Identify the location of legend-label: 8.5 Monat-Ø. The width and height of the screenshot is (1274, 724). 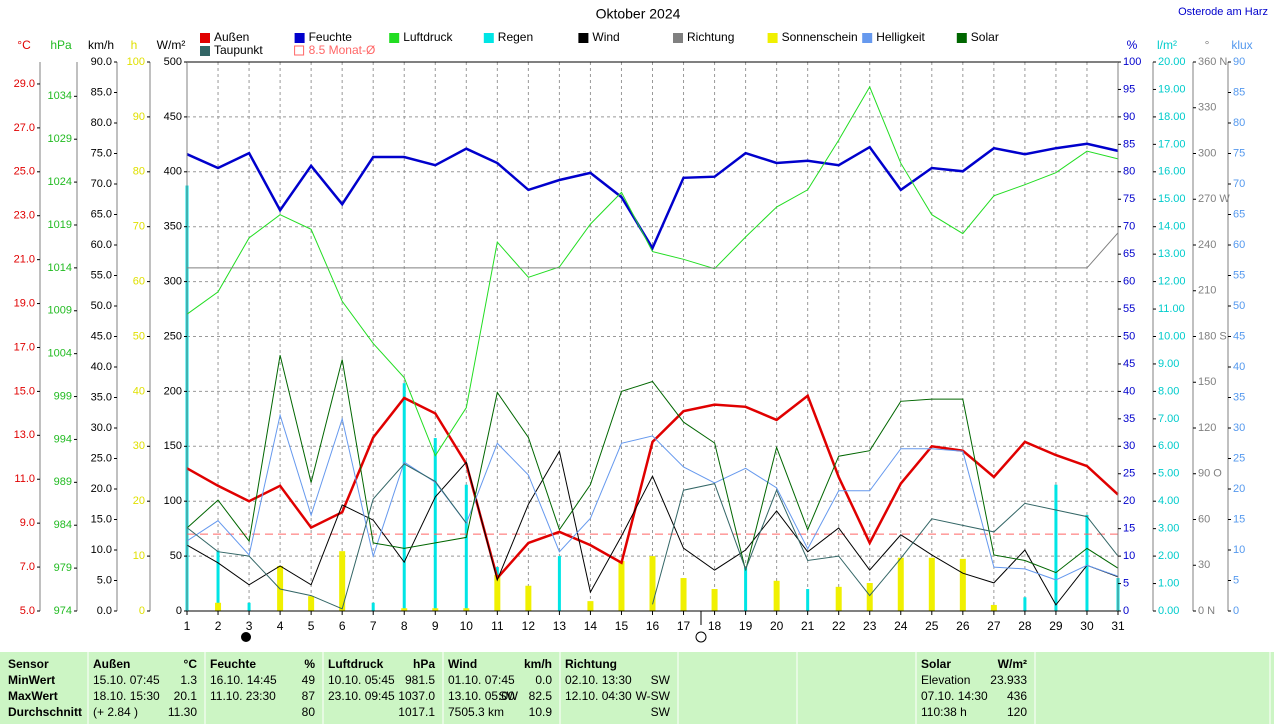
(342, 50).